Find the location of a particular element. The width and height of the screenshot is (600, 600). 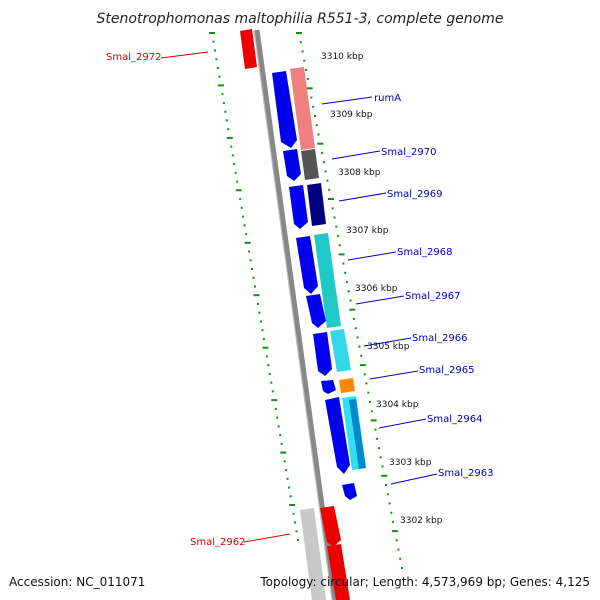

gene-feature-smal-2962-rev is located at coordinates (313, 554).